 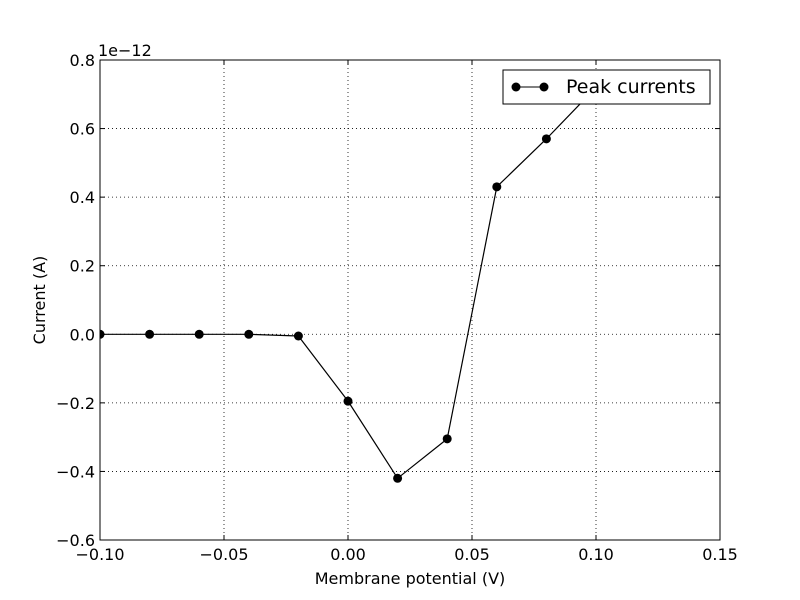 I want to click on y-tick-label: 0.8, so click(x=82, y=60).